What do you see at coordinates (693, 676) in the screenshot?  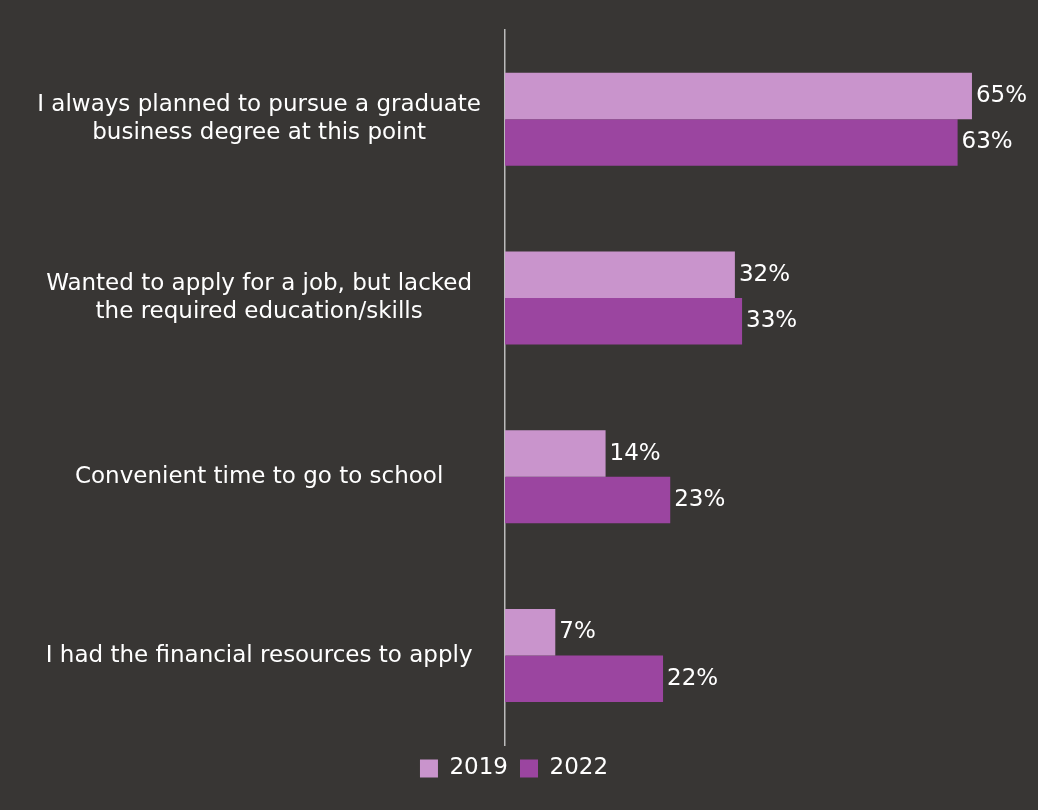 I see `data-label: 22%` at bounding box center [693, 676].